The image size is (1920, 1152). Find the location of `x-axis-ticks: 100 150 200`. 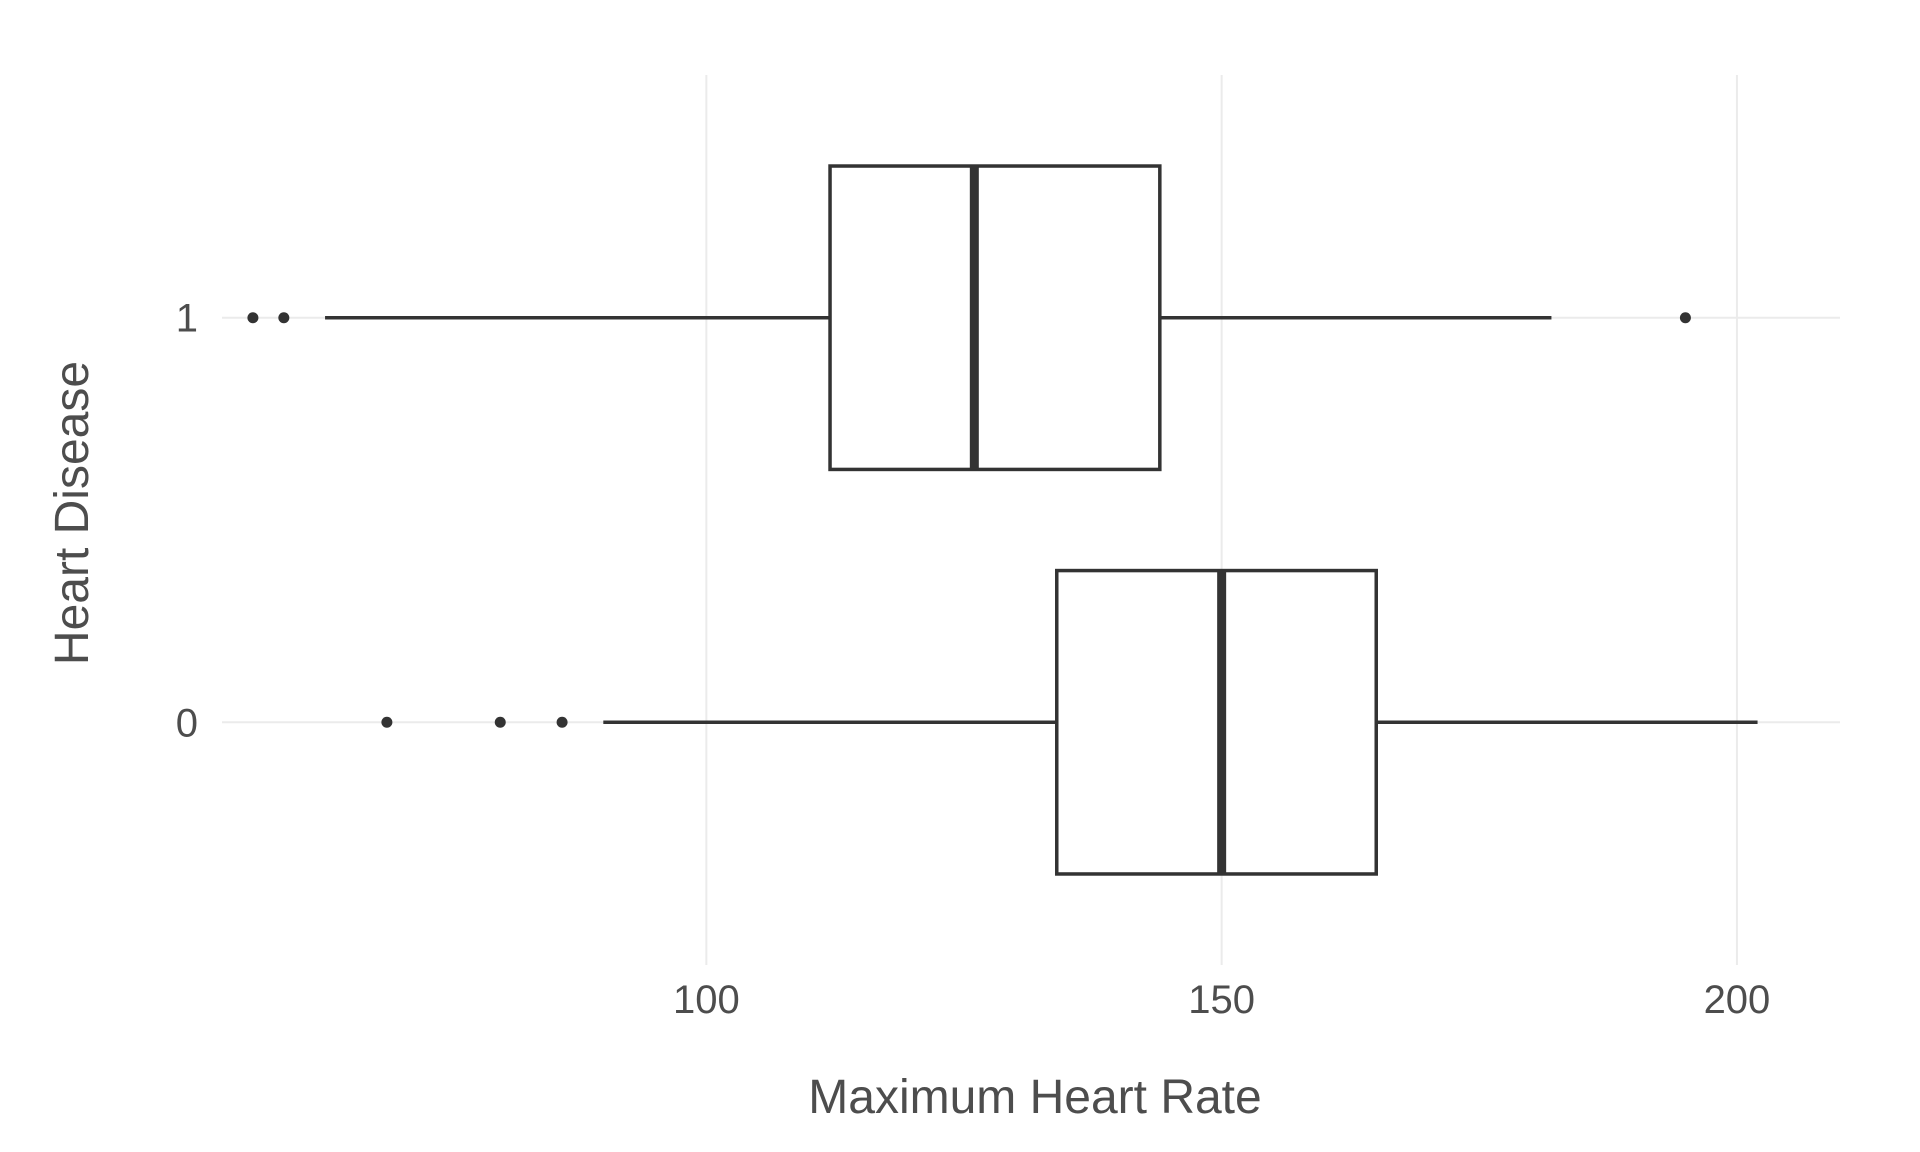

x-axis-ticks: 100 150 200 is located at coordinates (1221, 1000).